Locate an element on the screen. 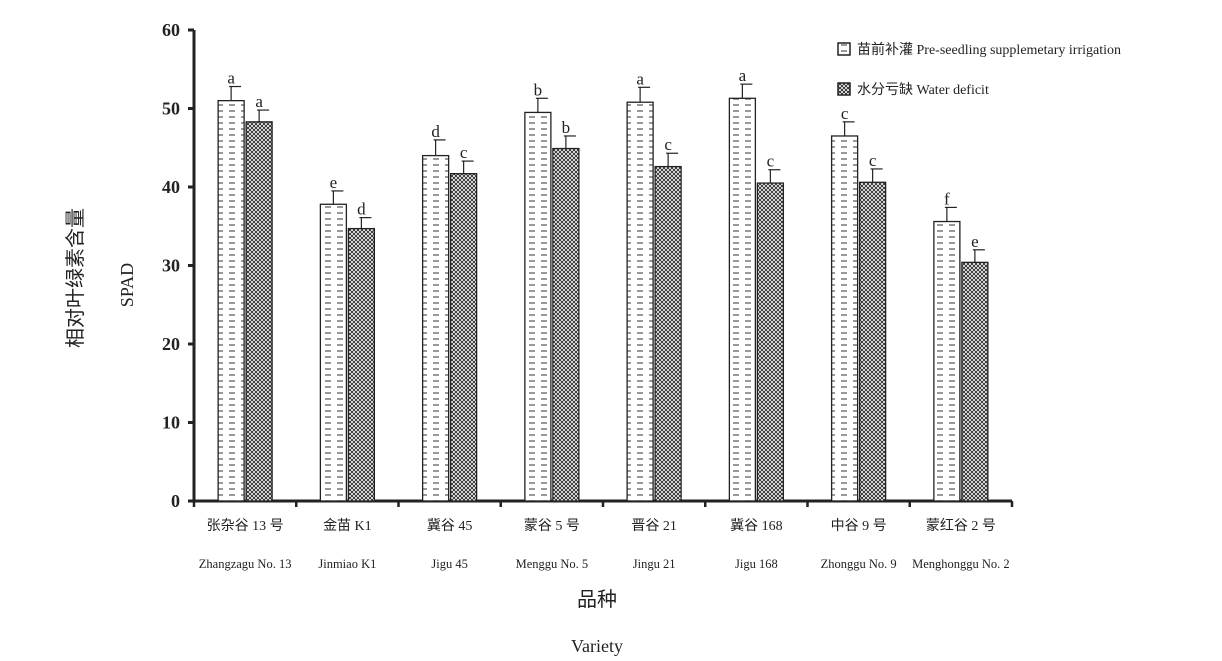 This screenshot has width=1222, height=661. y-axis-label-en: SPAD is located at coordinates (127, 285).